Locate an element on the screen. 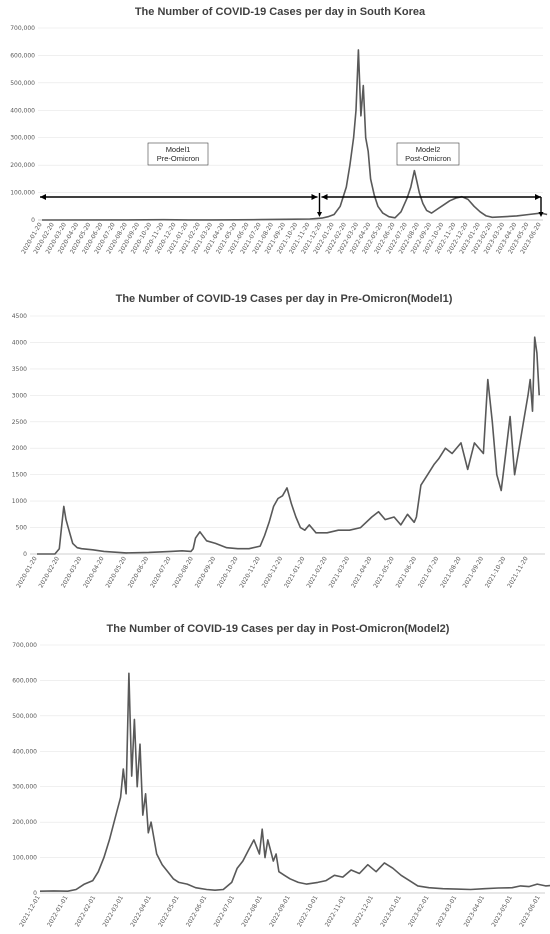  x-tick-label: 2022-03-01 is located at coordinates (114, 911).